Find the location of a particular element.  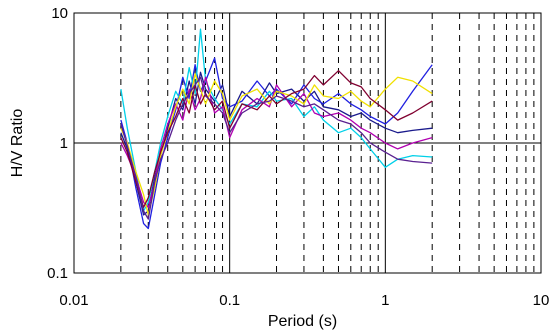

y-tick-label: 10 is located at coordinates (59, 13).